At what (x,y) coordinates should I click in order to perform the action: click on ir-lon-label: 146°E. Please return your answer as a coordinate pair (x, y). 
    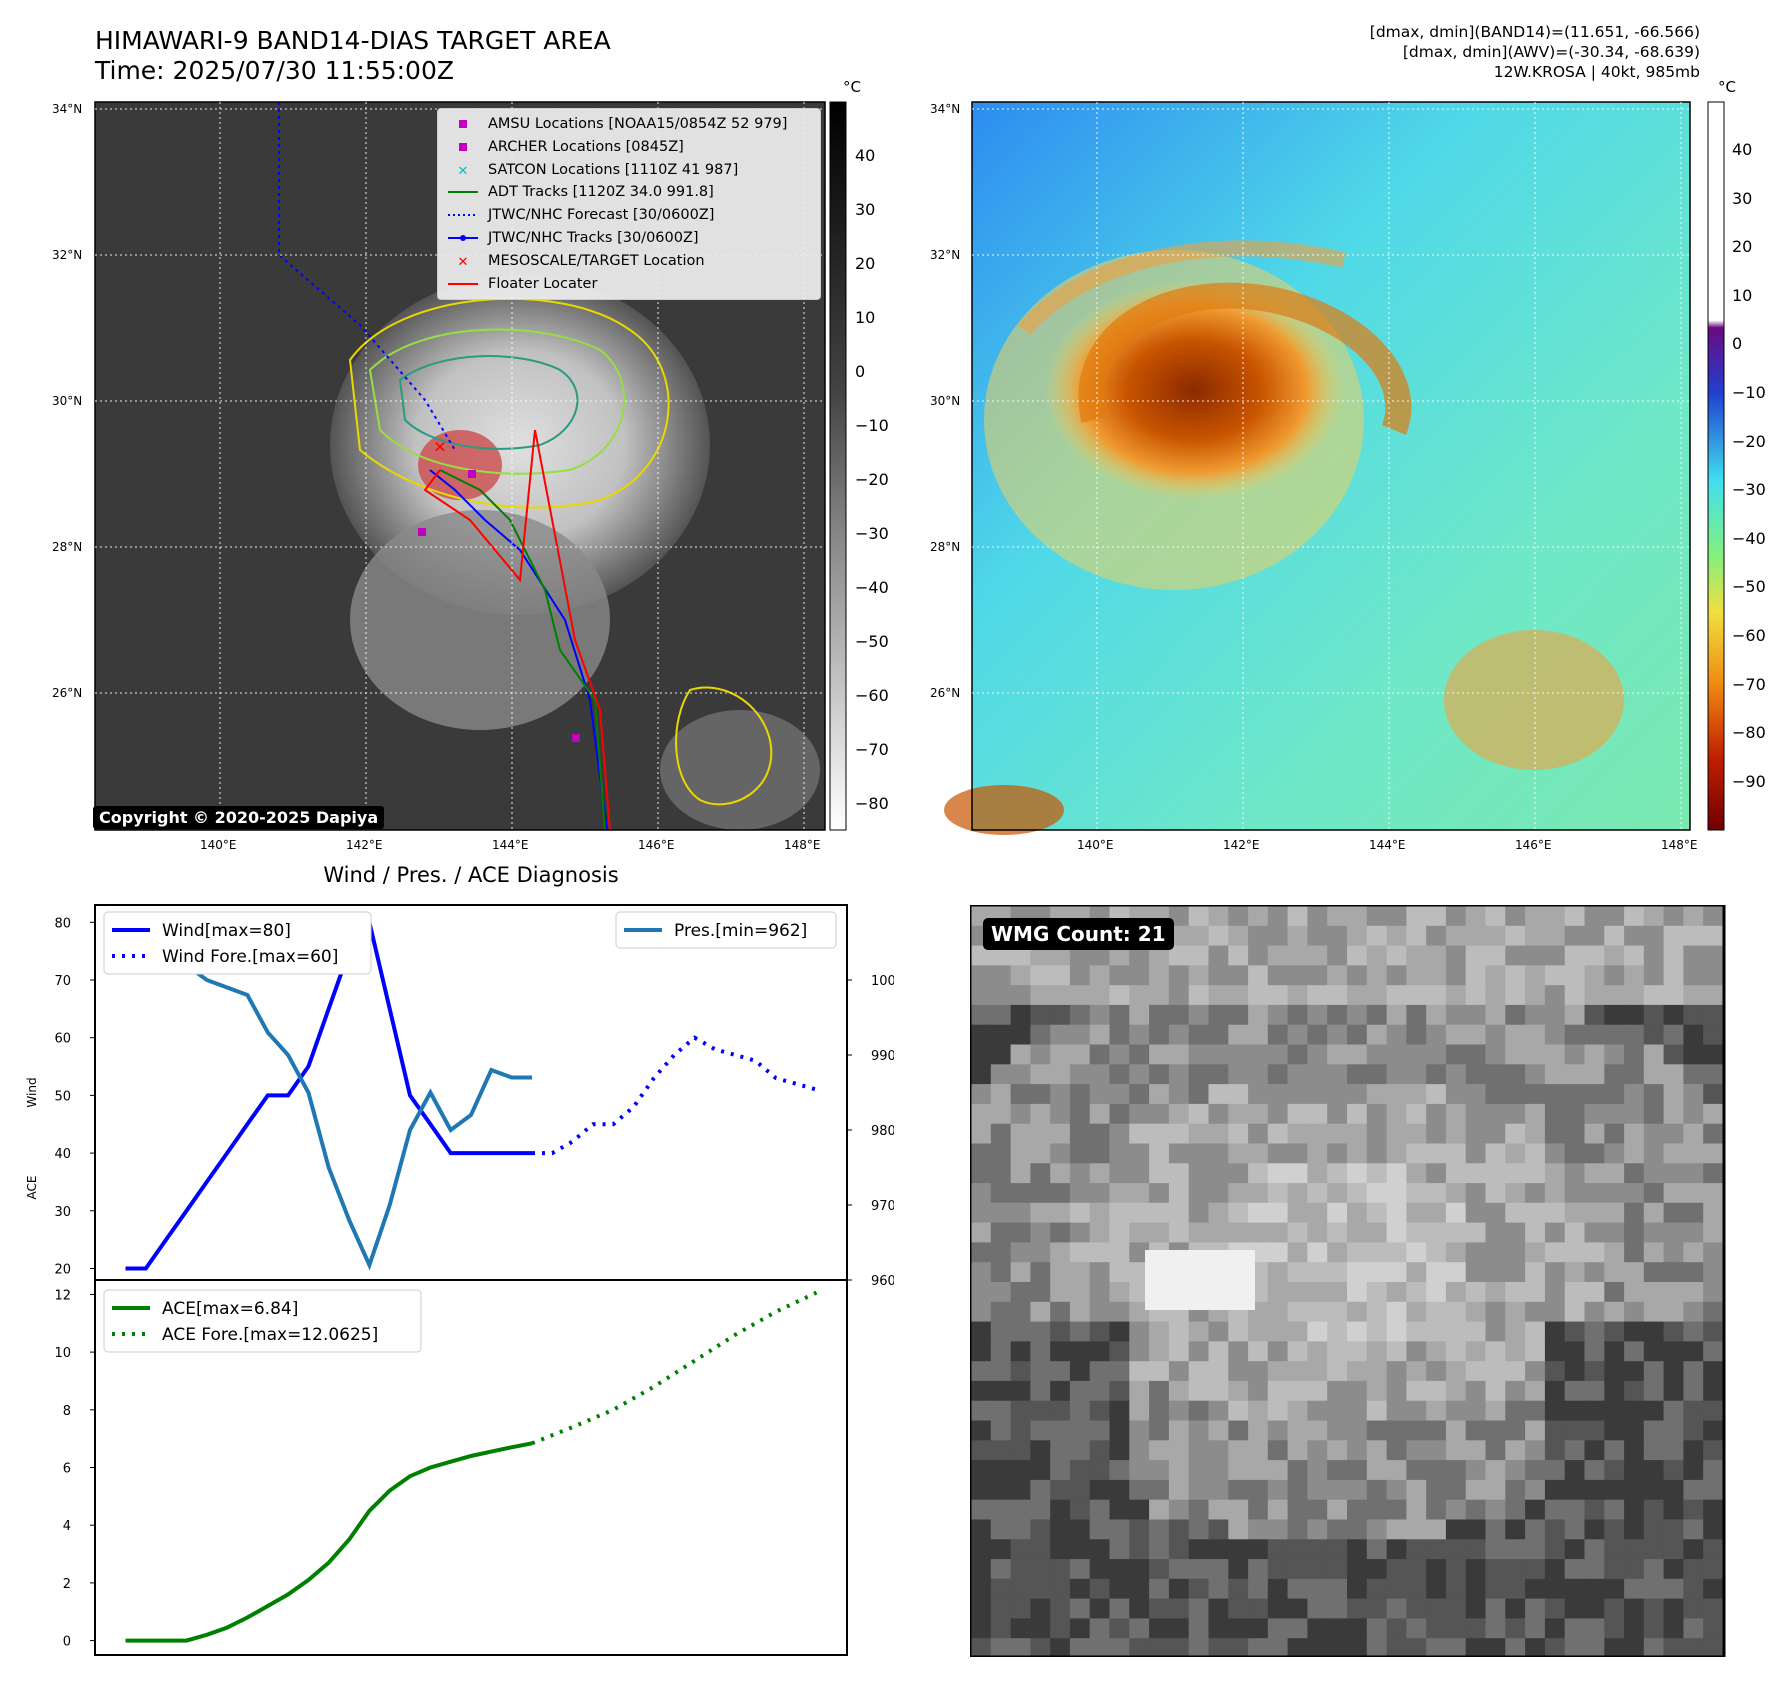
    Looking at the image, I should click on (656, 845).